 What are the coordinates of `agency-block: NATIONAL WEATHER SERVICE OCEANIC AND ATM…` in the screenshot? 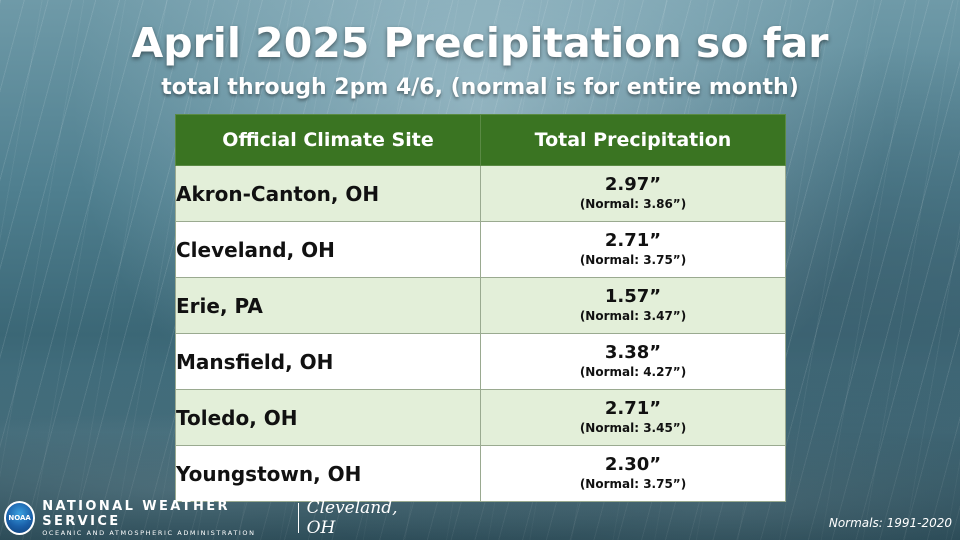 It's located at (165, 518).